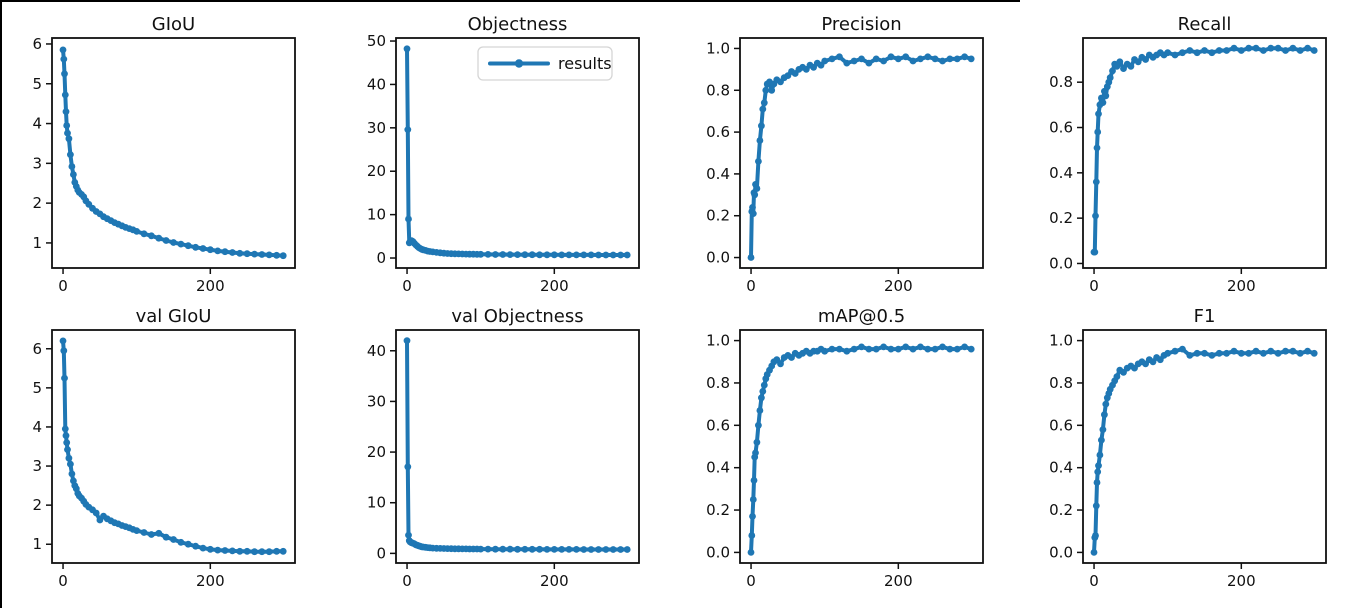 This screenshot has height=608, width=1354. What do you see at coordinates (381, 258) in the screenshot?
I see `y-tick-label: 0` at bounding box center [381, 258].